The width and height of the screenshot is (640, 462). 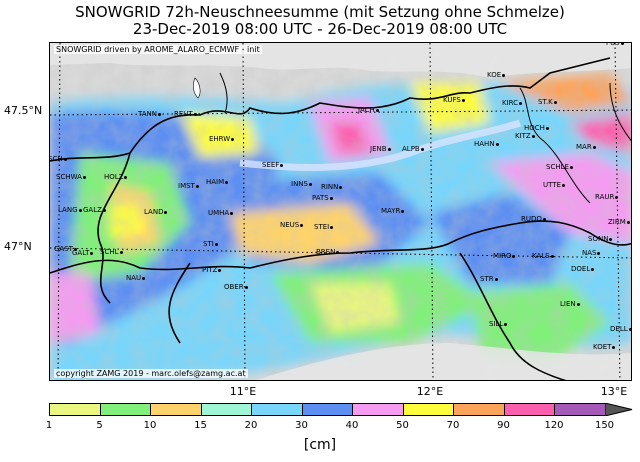 What do you see at coordinates (352, 425) in the screenshot?
I see `colorbar-tick-label: 40` at bounding box center [352, 425].